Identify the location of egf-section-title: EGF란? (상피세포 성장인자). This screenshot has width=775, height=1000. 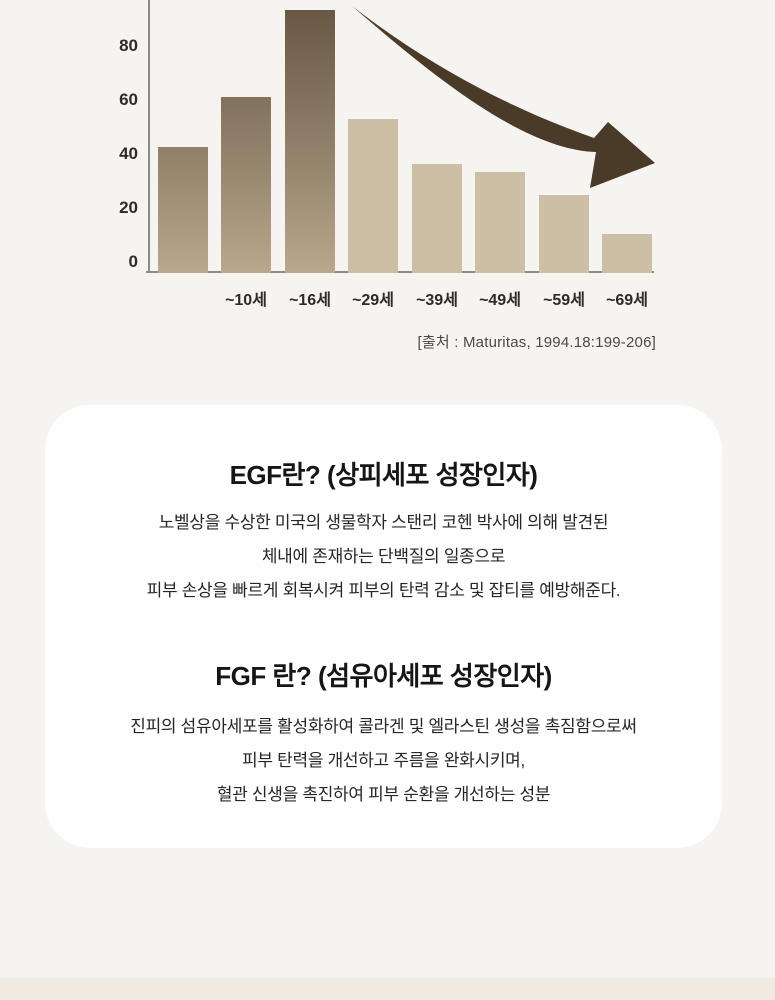
(383, 475).